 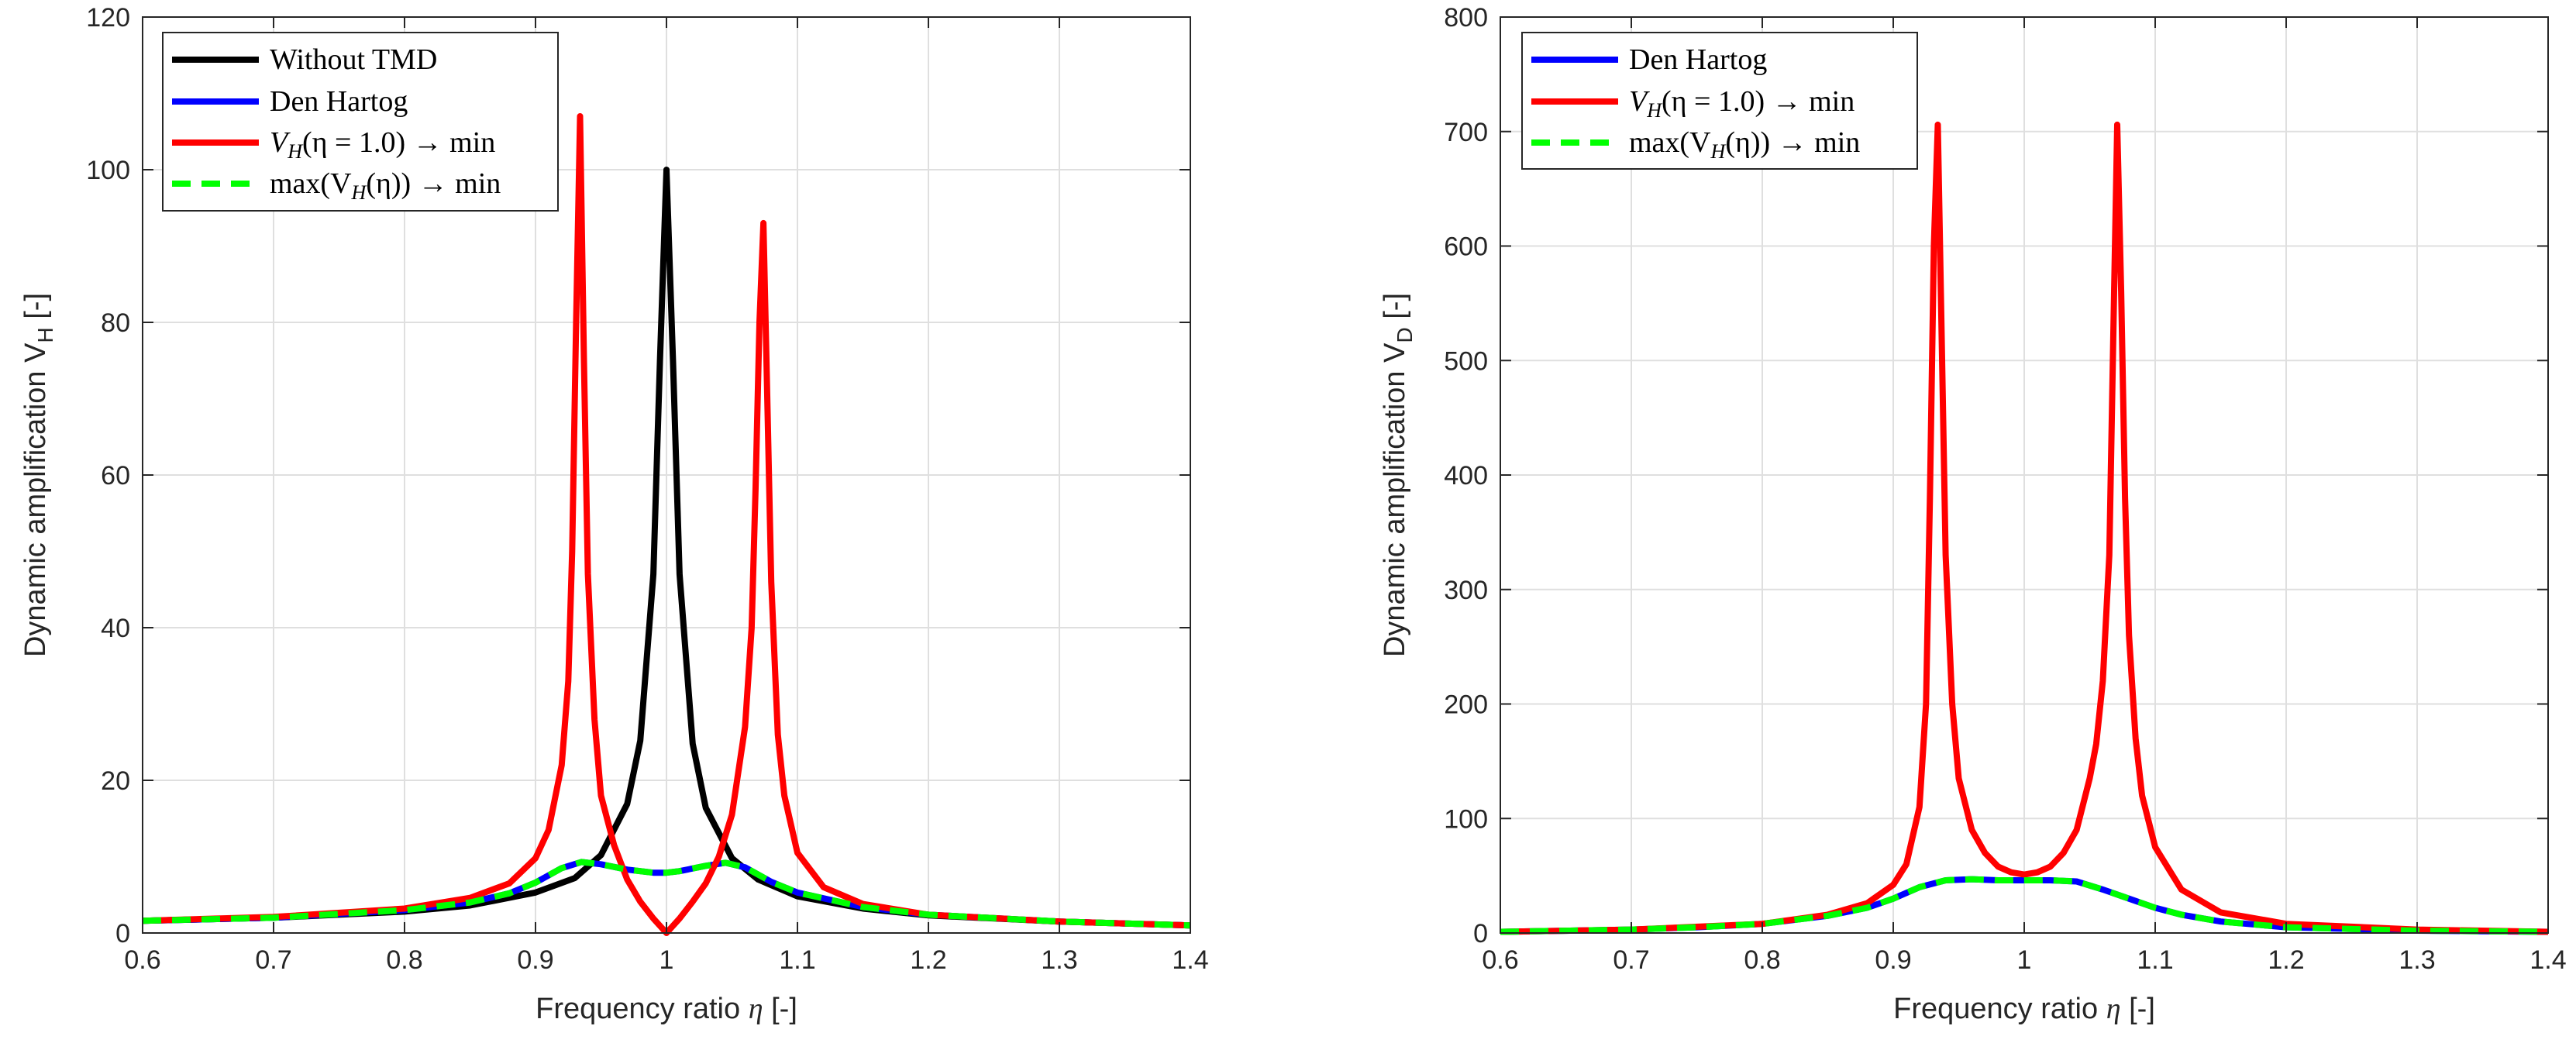 What do you see at coordinates (142, 960) in the screenshot?
I see `left-x-tick-label: 0.6` at bounding box center [142, 960].